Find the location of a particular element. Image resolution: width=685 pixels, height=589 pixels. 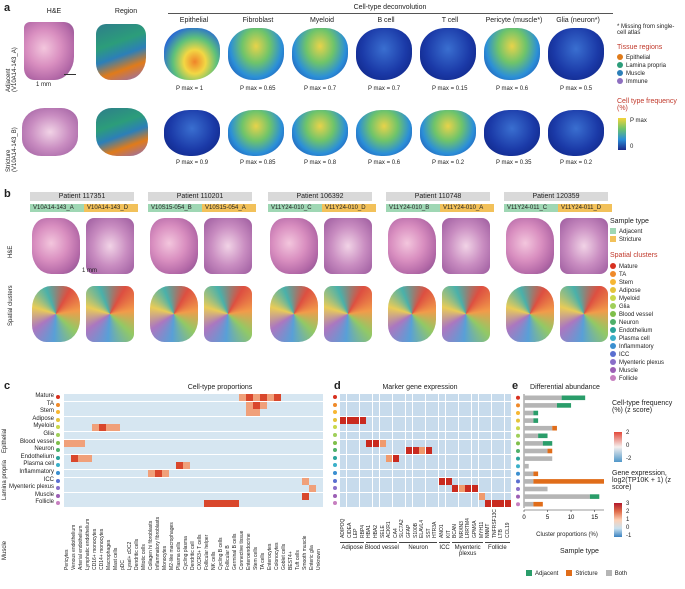

column-header: Epithelial is located at coordinates (194, 20).